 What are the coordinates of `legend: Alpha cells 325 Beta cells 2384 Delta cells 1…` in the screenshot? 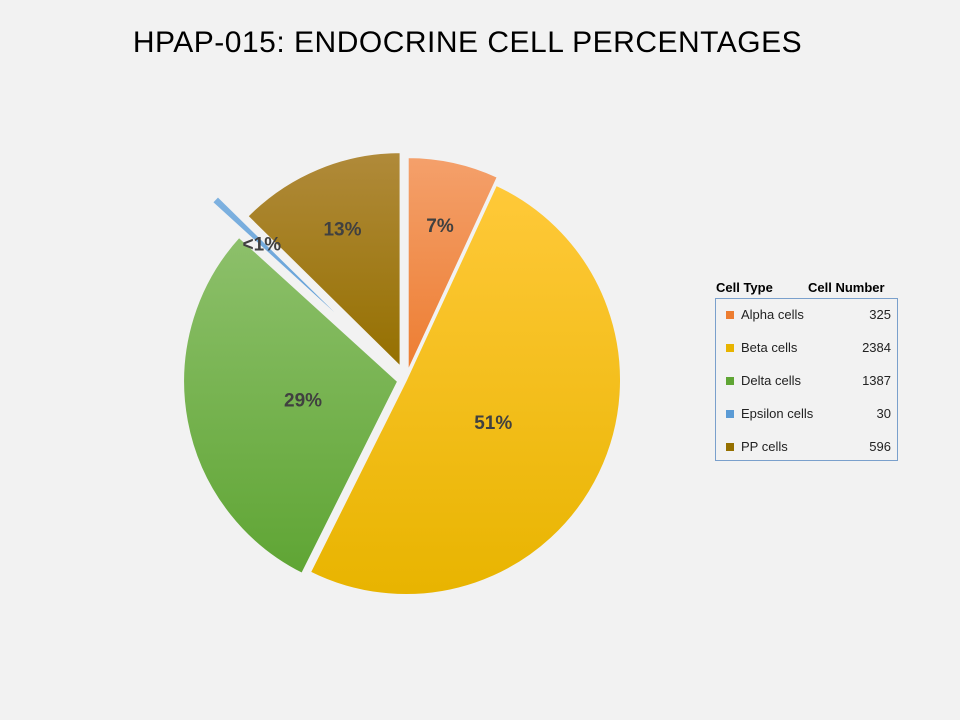 It's located at (806, 379).